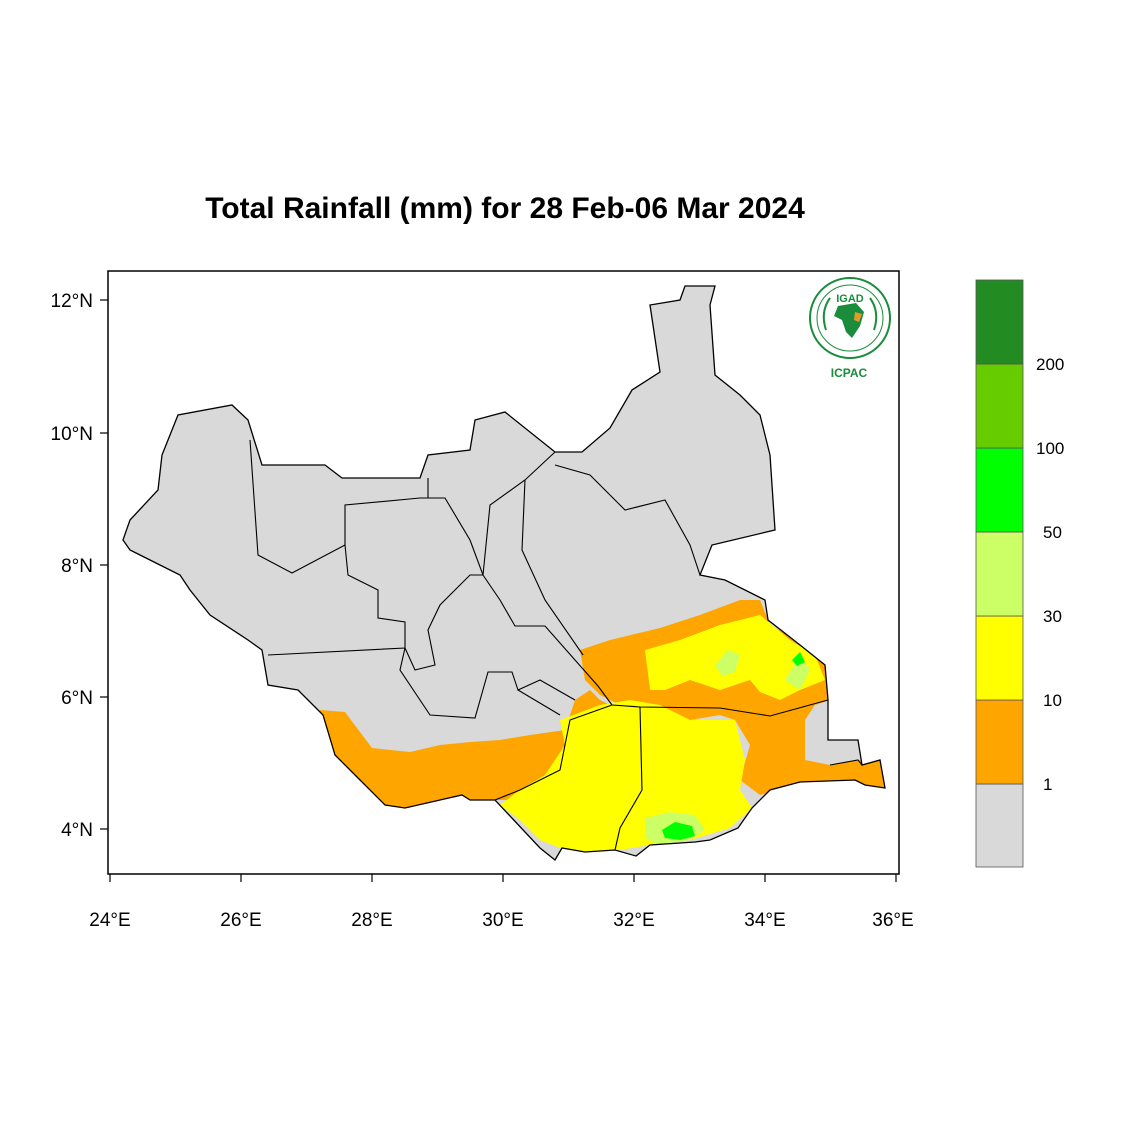 Image resolution: width=1125 pixels, height=1125 pixels. Describe the element at coordinates (892, 920) in the screenshot. I see `x-tick-label: 36°E` at that location.